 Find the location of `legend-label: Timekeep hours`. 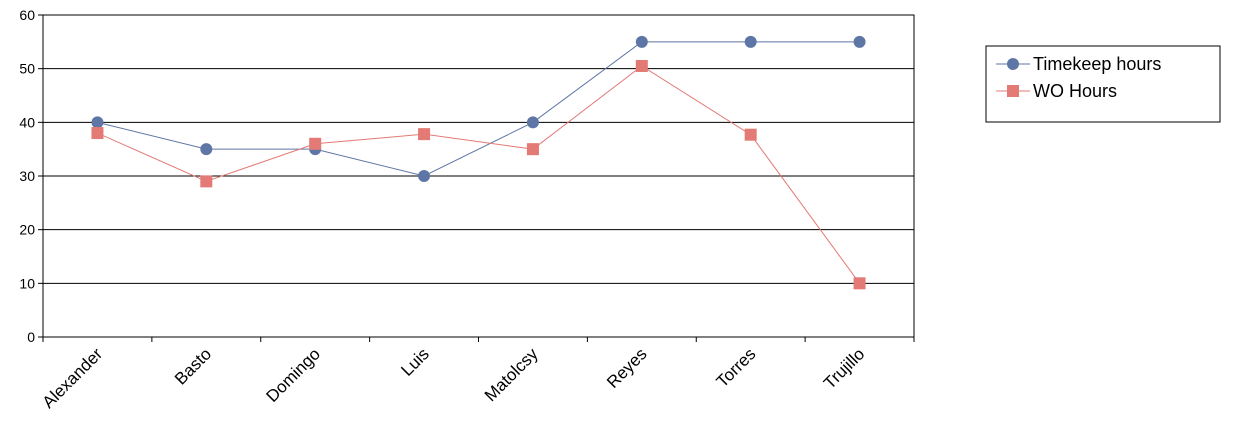

legend-label: Timekeep hours is located at coordinates (1097, 64).